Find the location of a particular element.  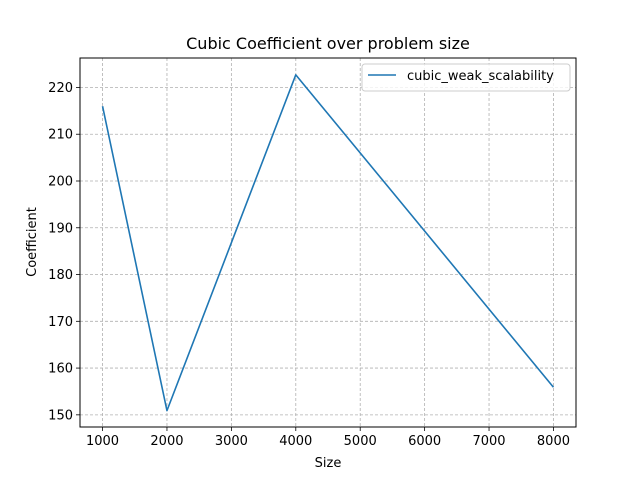

chart-title: Cubic Coefficient over problem size is located at coordinates (328, 43).